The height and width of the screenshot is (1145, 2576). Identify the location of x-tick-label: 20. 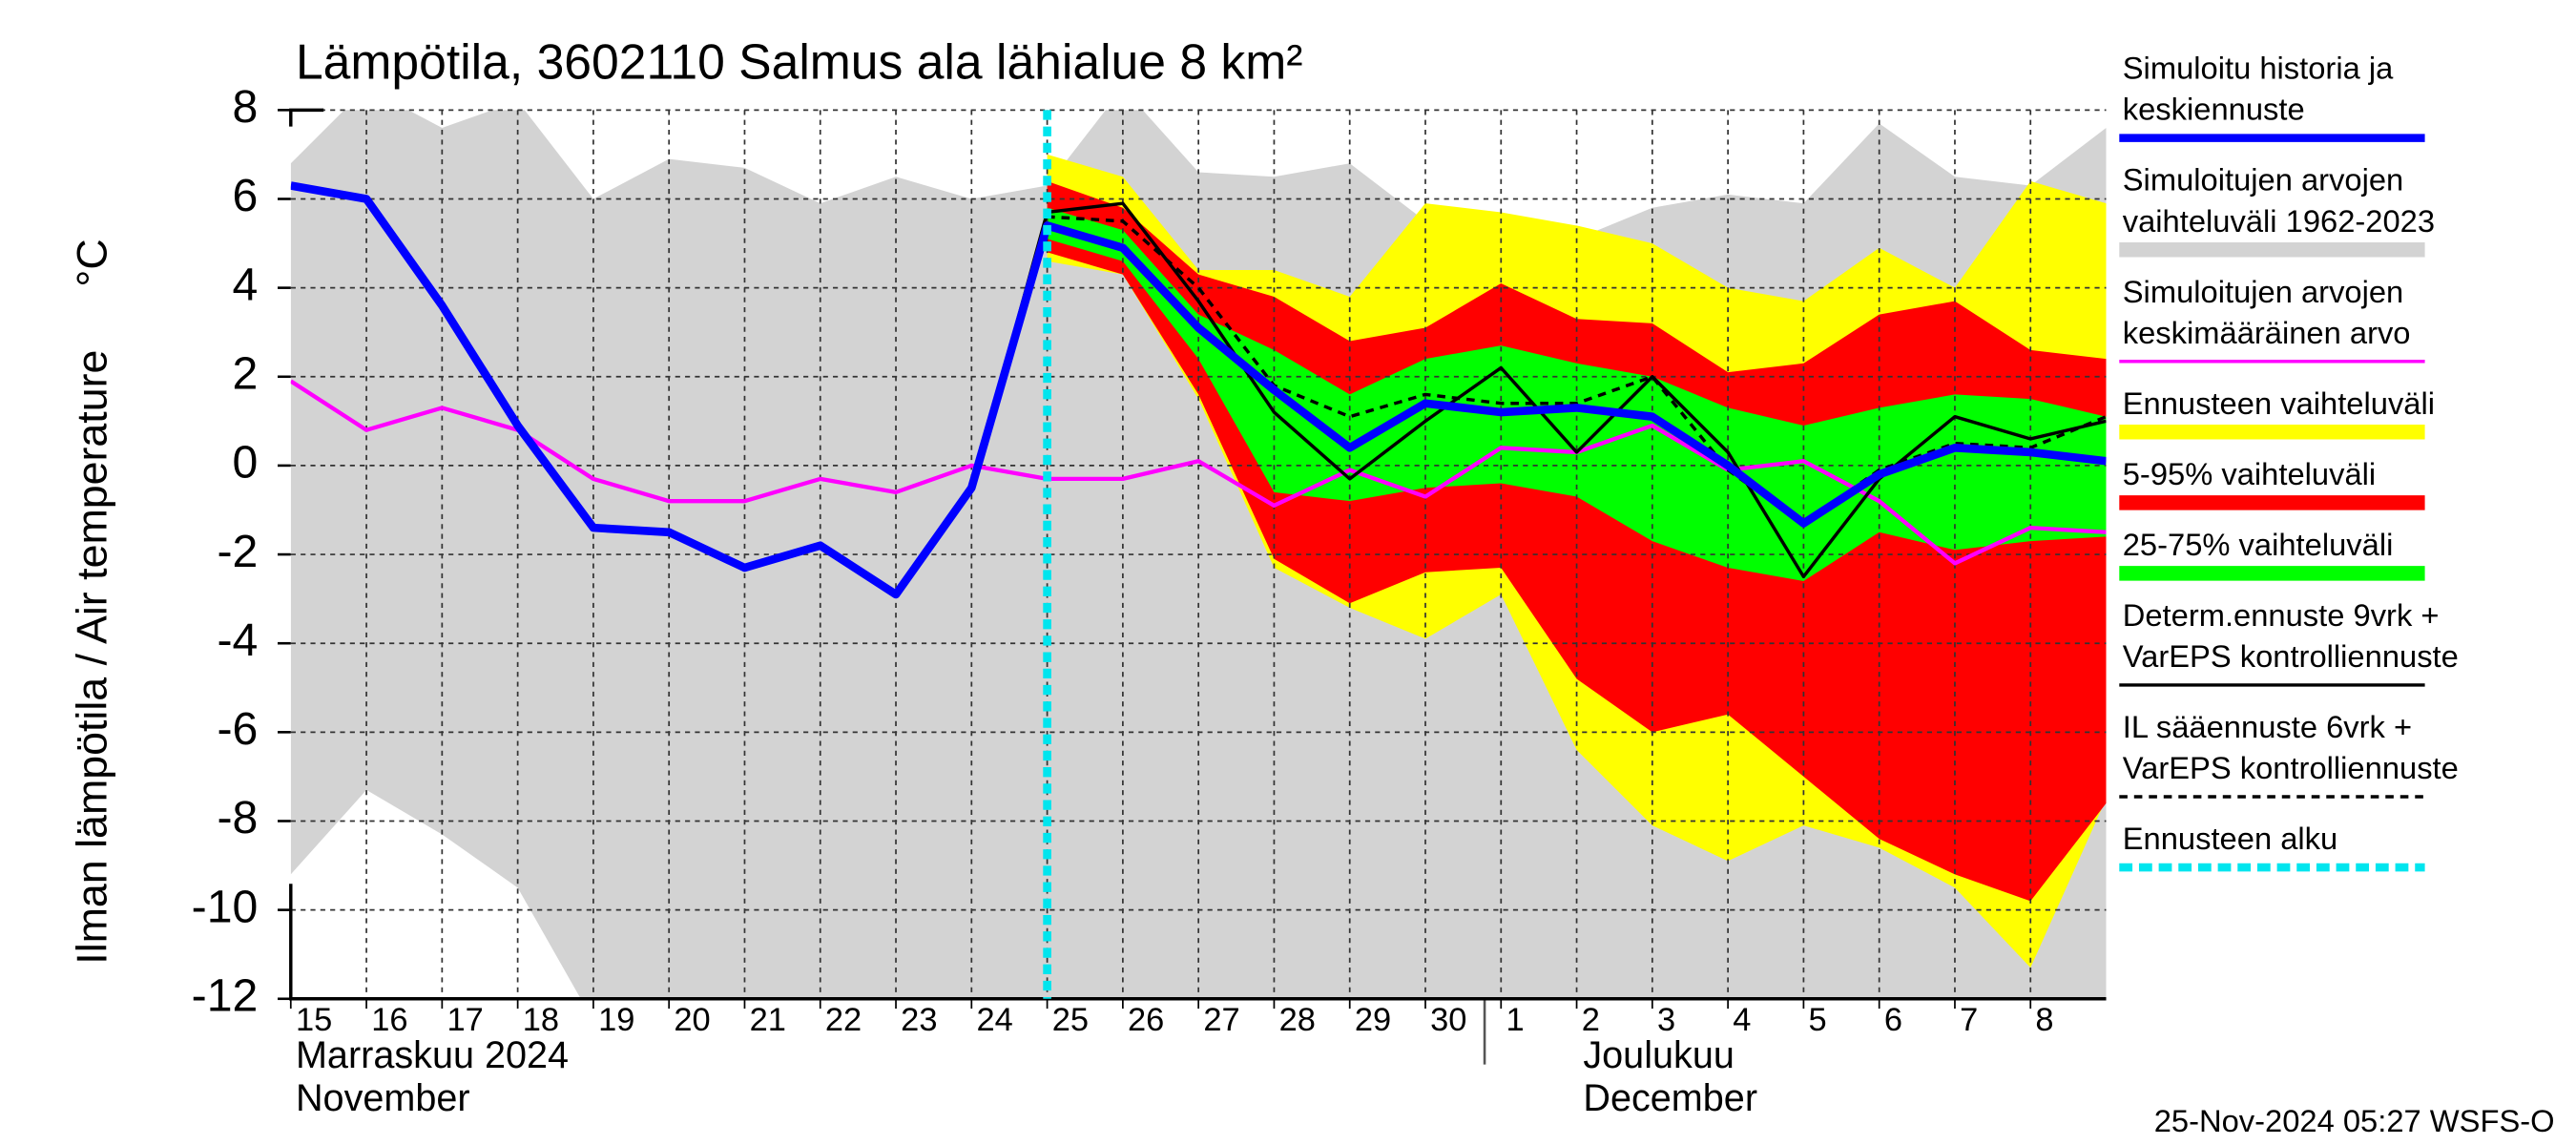
(692, 1020).